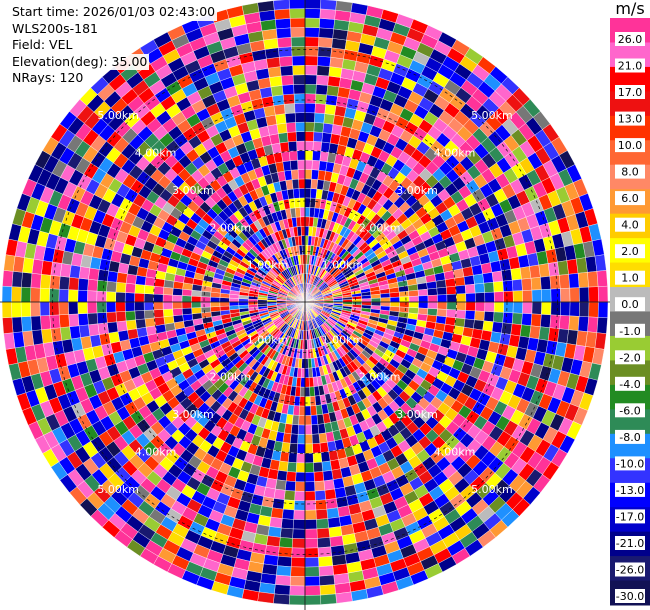 This screenshot has width=650, height=610. I want to click on elevation-label: Elevation(deg): 35.00, so click(81, 61).